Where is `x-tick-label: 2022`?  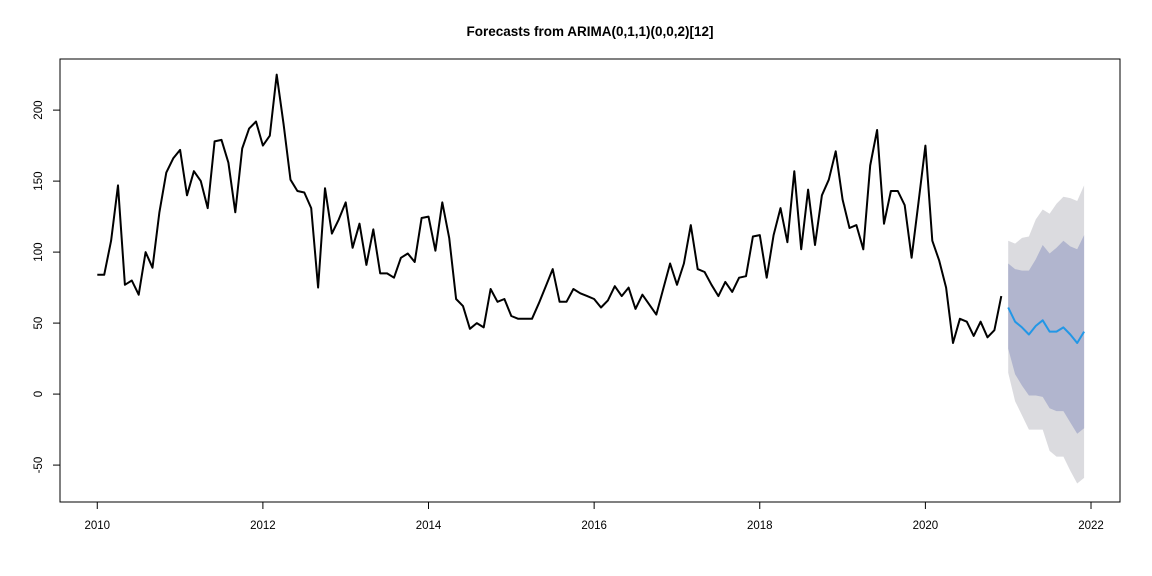
x-tick-label: 2022 is located at coordinates (1091, 526).